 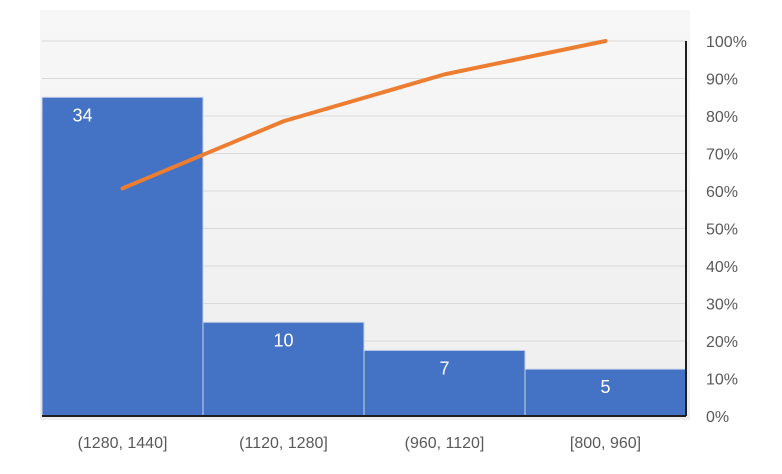 I want to click on secondary-axis-tick-label: 20%, so click(x=722, y=342).